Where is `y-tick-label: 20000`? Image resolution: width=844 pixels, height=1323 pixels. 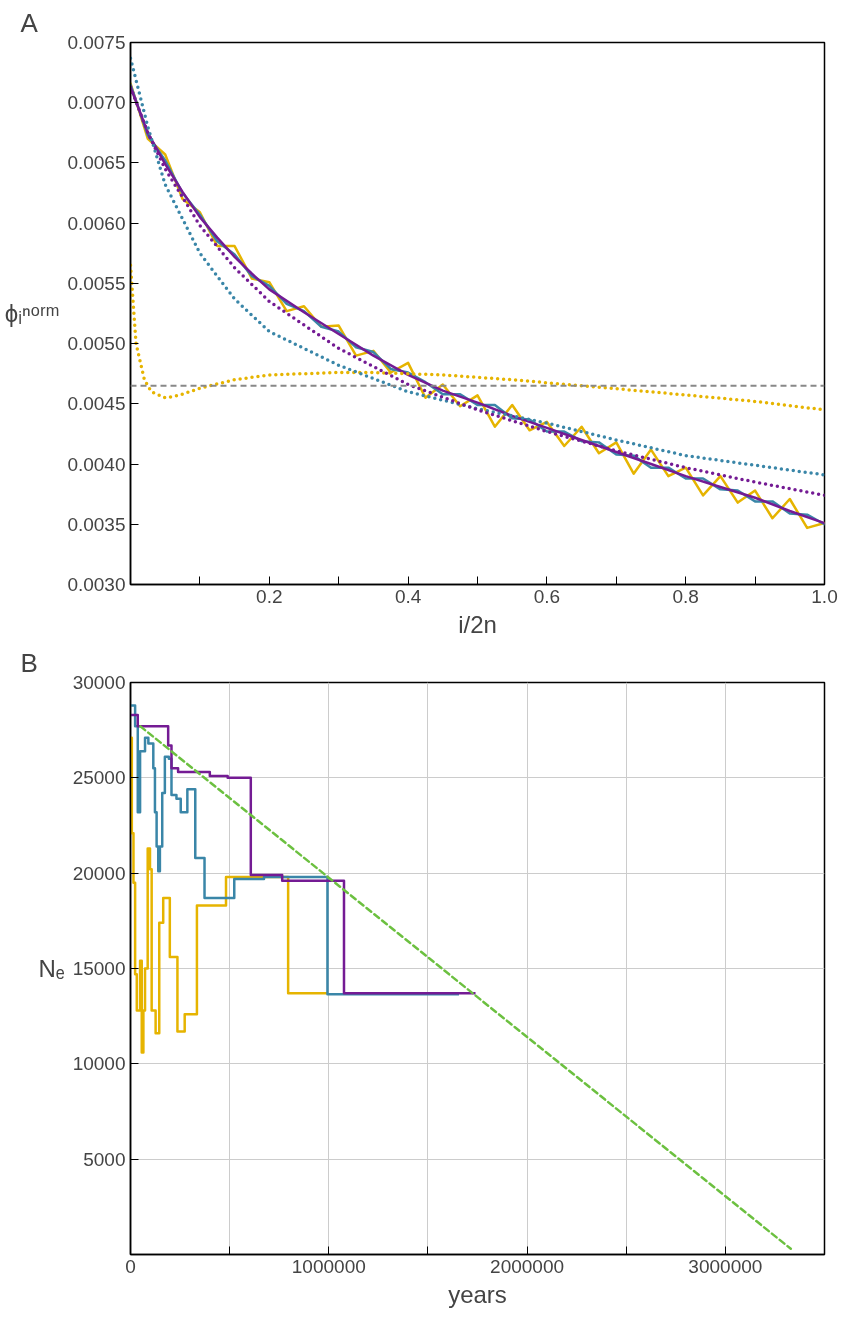 y-tick-label: 20000 is located at coordinates (99, 873).